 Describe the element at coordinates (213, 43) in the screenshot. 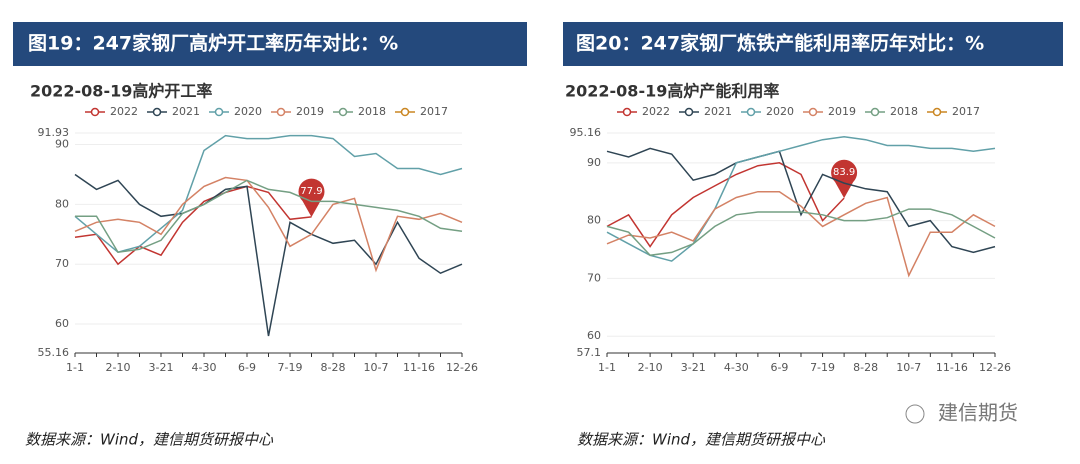

I see `figure-header: 图19：247家钢厂高炉开工率历年对比：%` at that location.